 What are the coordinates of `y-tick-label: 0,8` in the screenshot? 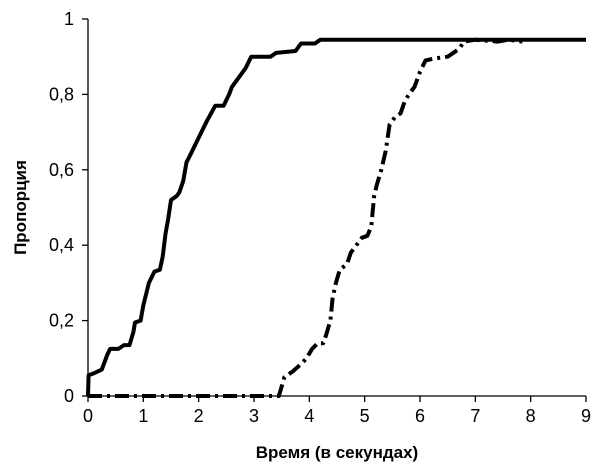 It's located at (61, 94).